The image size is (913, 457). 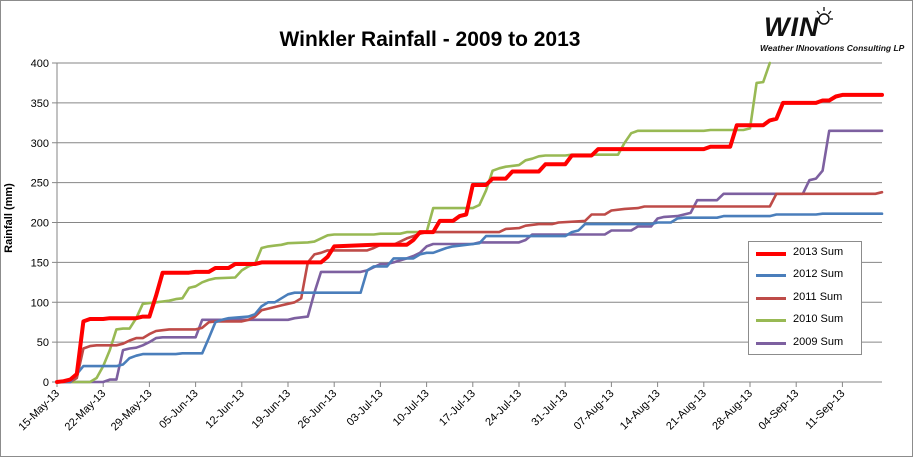 I want to click on legend-item: 2012 Sum, so click(x=805, y=275).